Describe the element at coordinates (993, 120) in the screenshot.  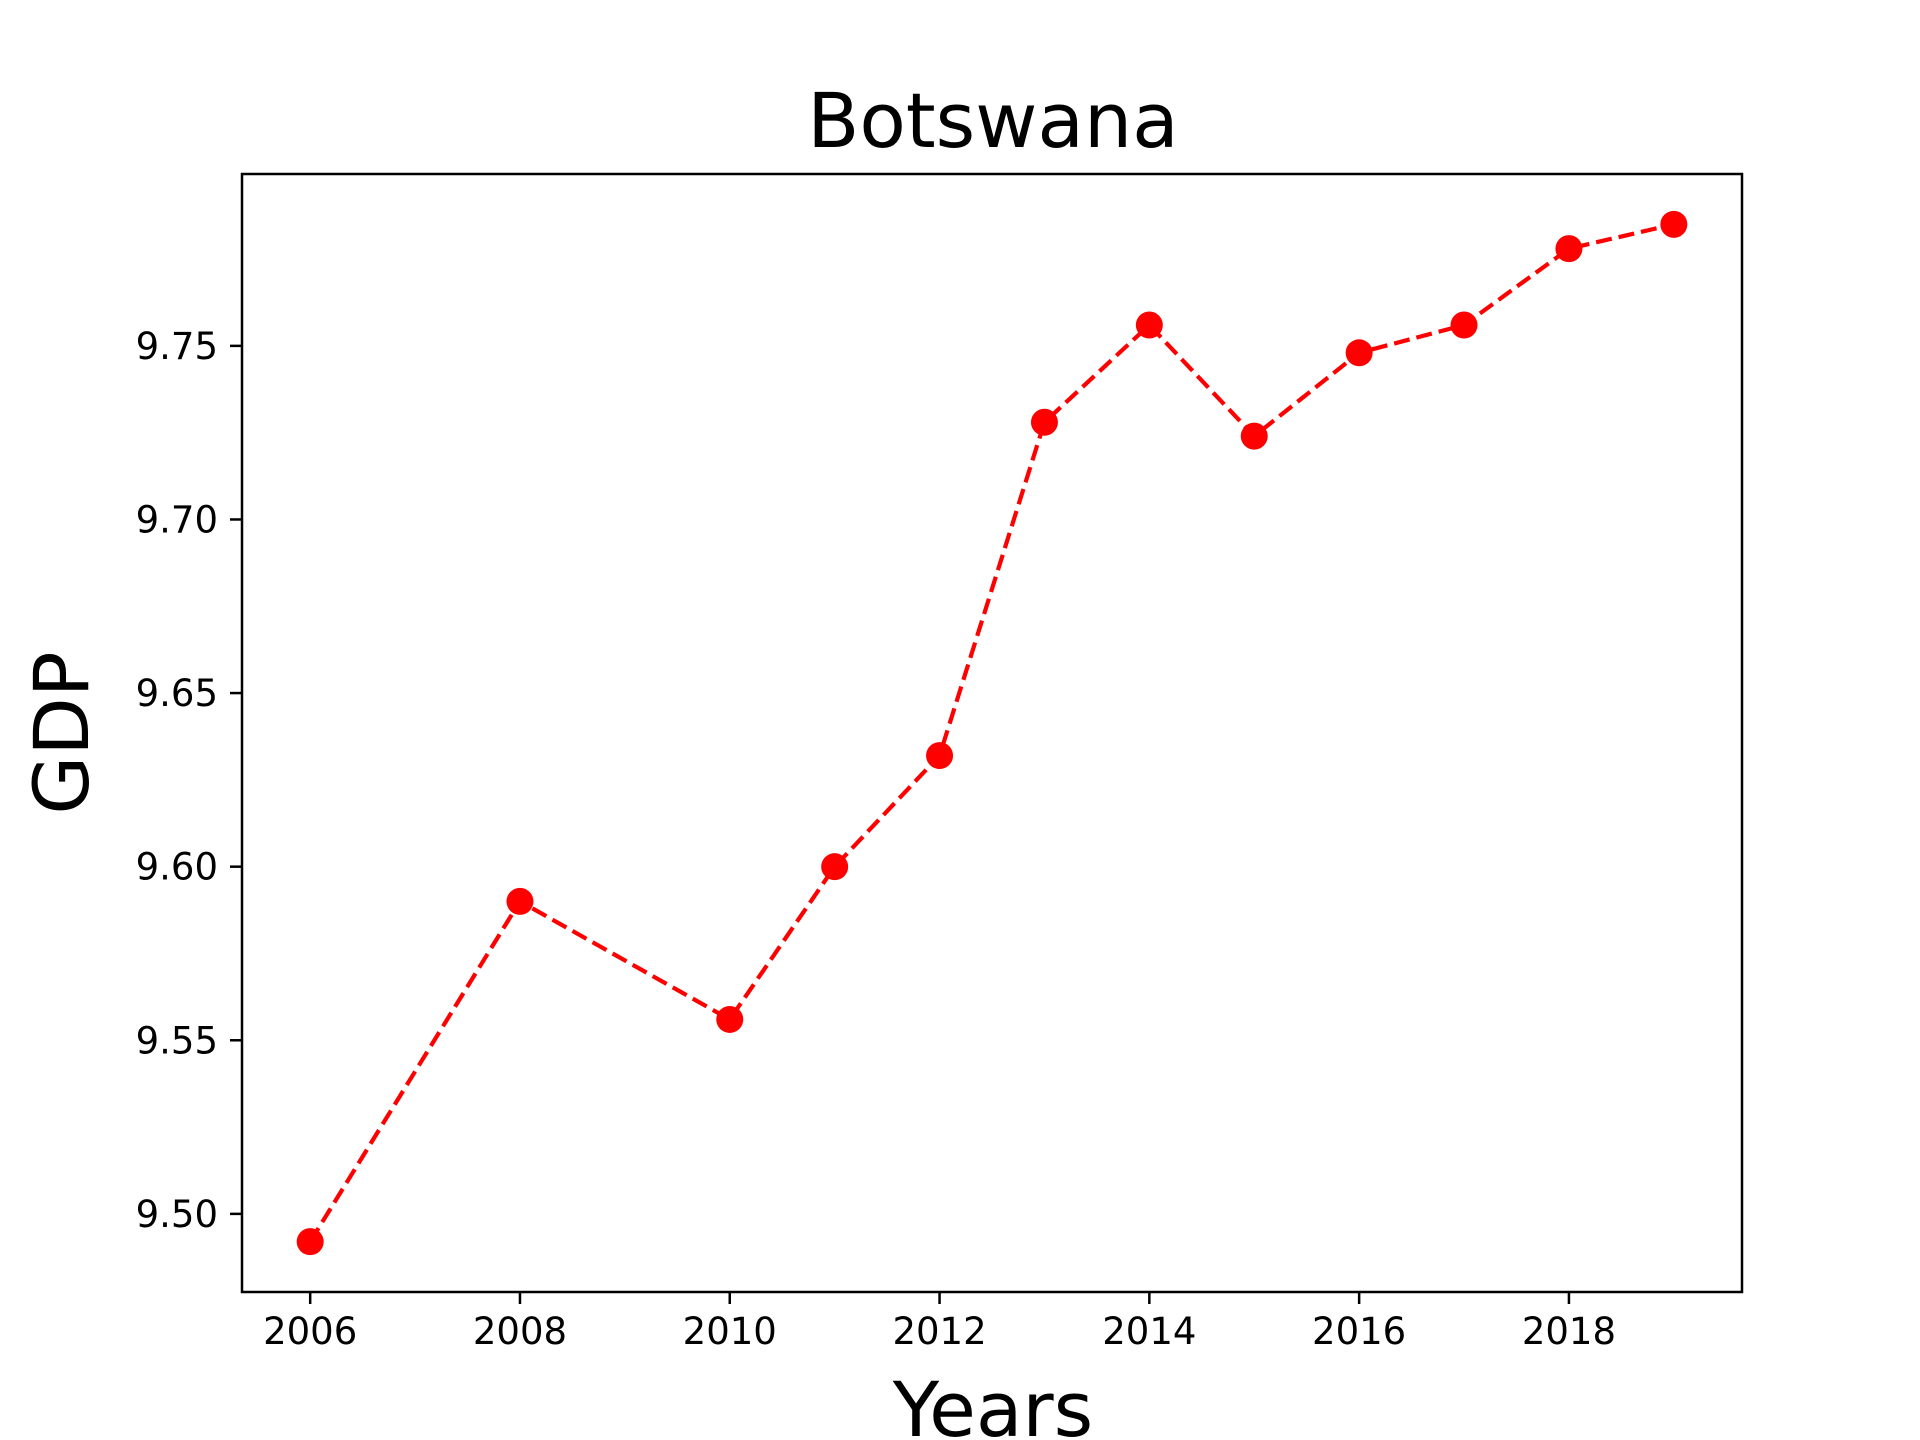
I see `chart-title: Botswana` at that location.